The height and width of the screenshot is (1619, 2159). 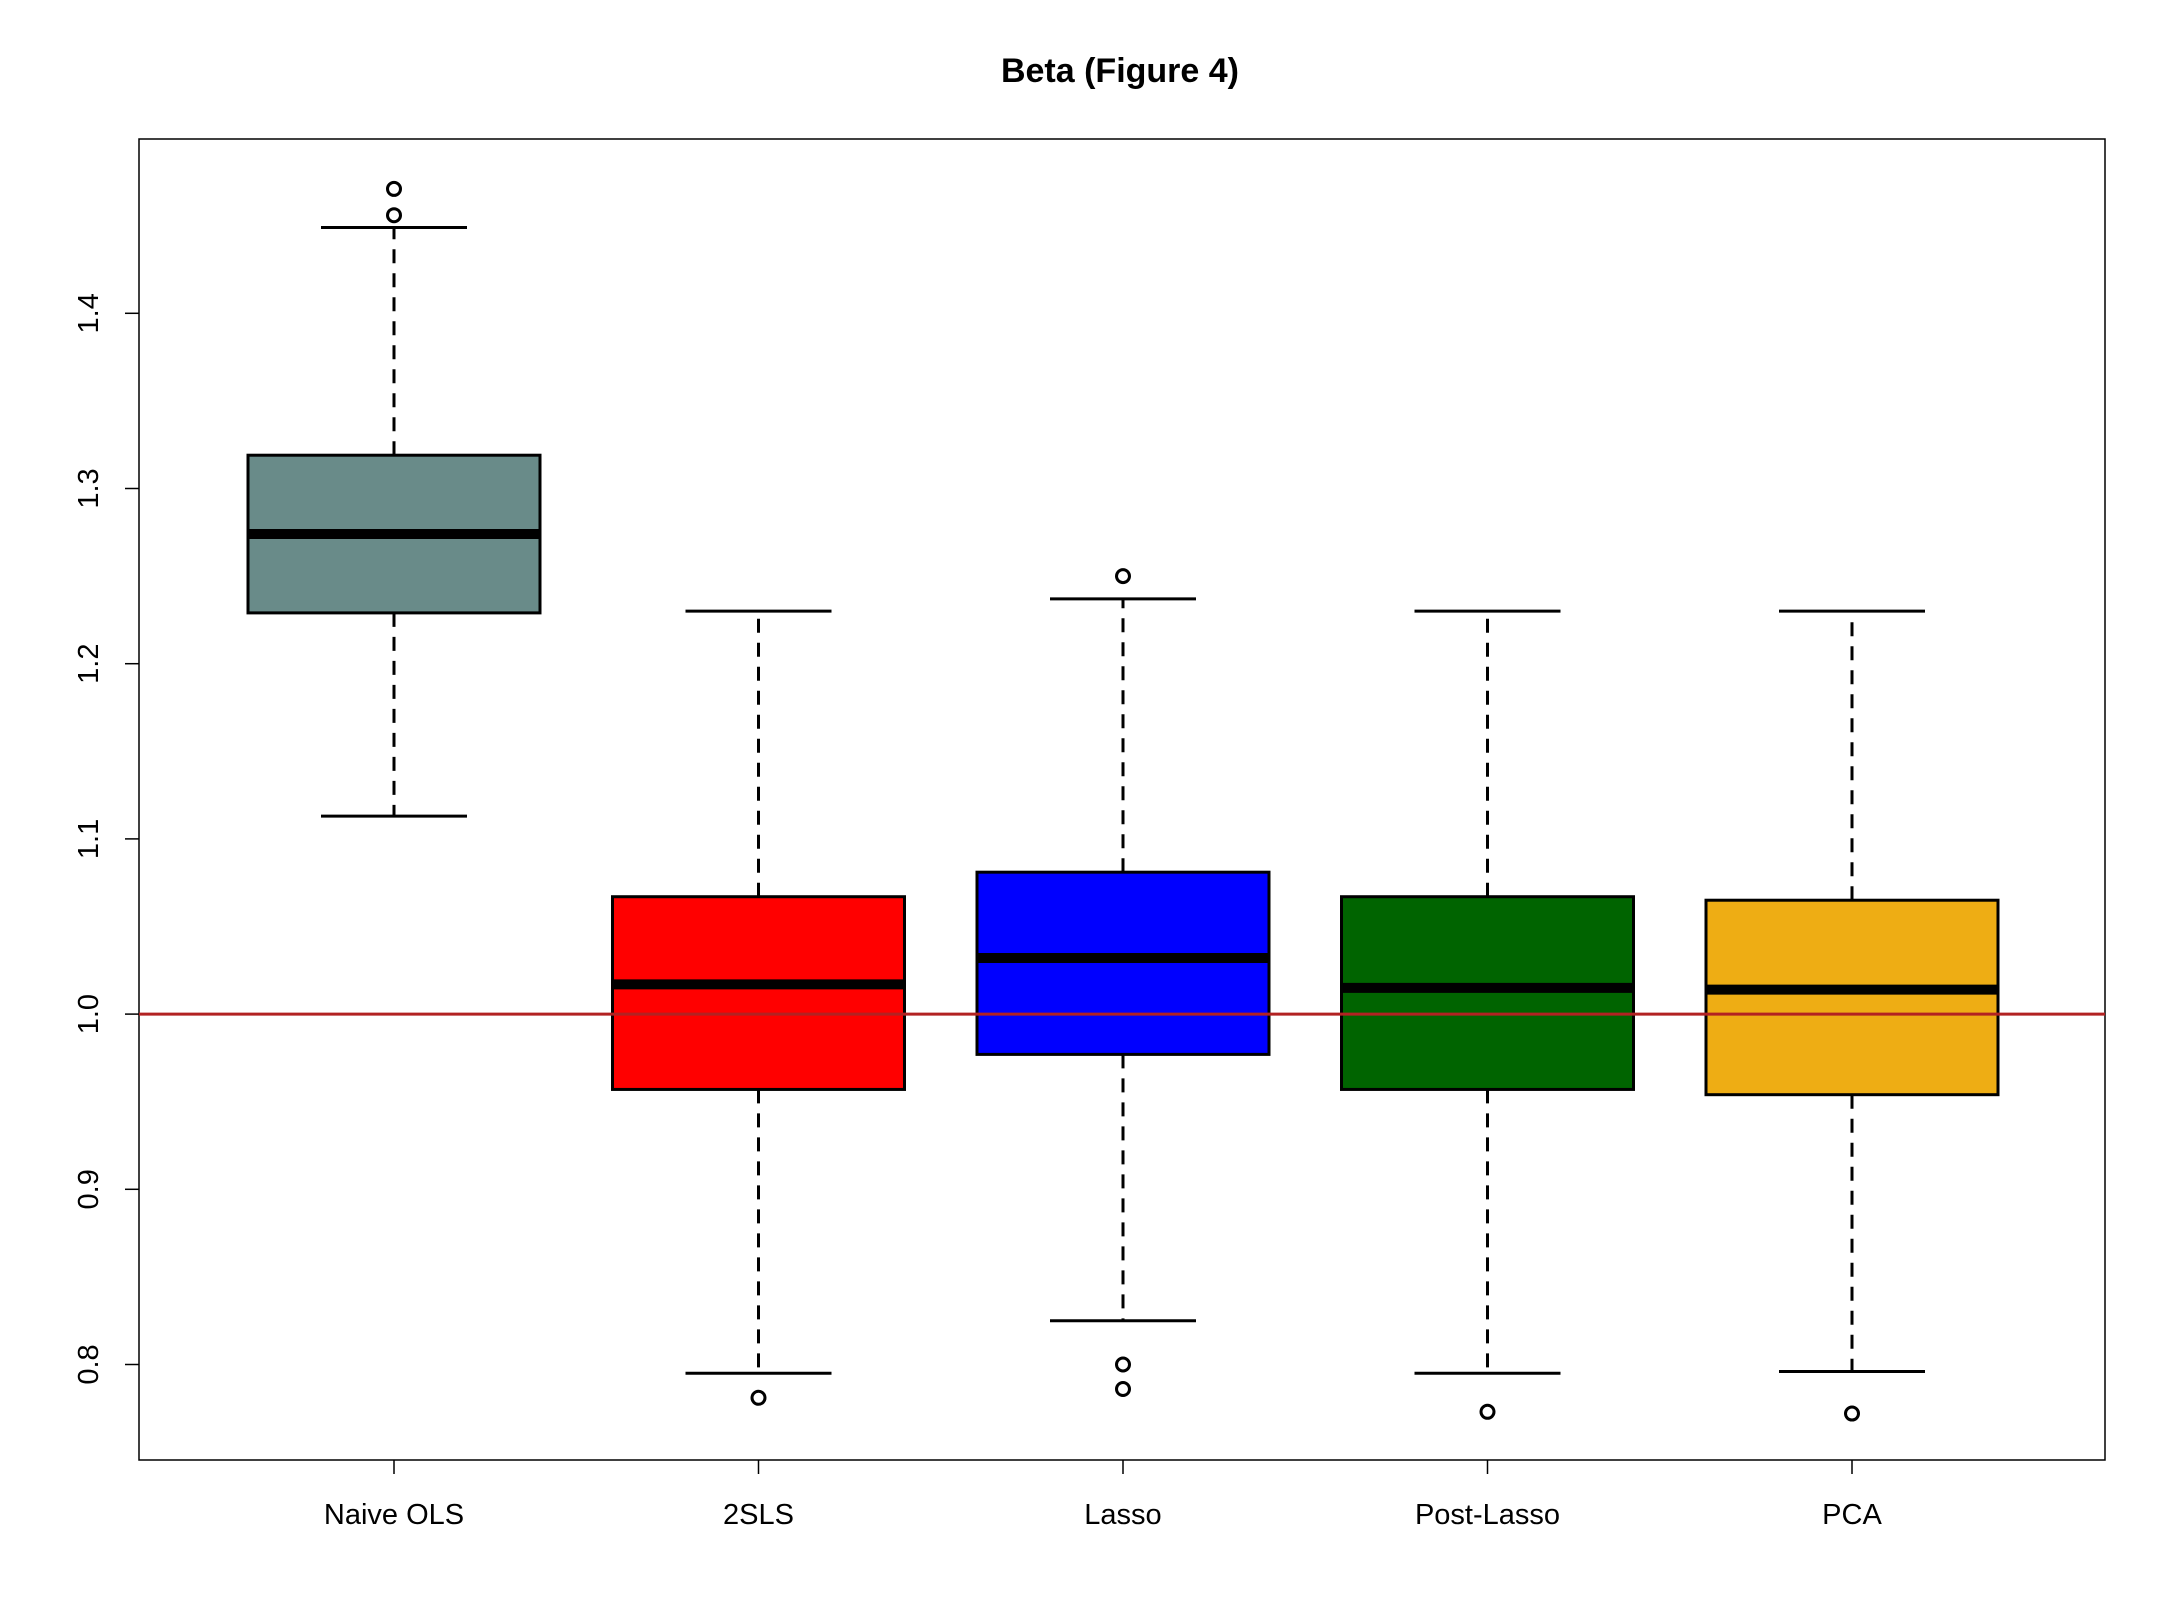 I want to click on x-tick-label: Post-Lasso, so click(x=1487, y=1515).